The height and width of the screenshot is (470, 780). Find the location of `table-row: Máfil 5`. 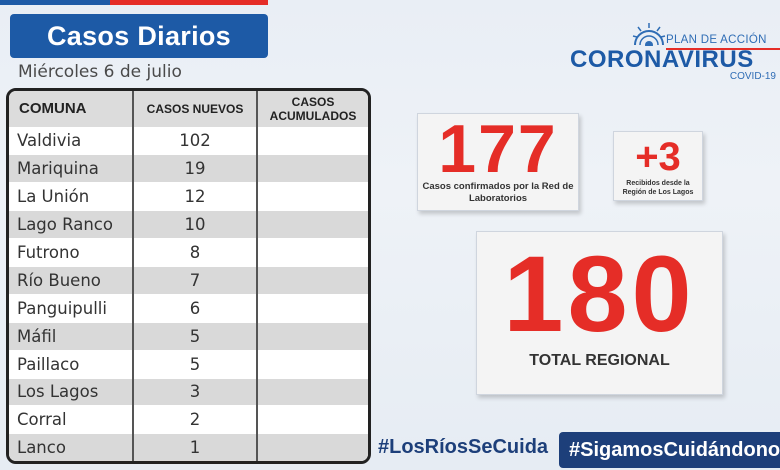

table-row: Máfil 5 is located at coordinates (188, 336).